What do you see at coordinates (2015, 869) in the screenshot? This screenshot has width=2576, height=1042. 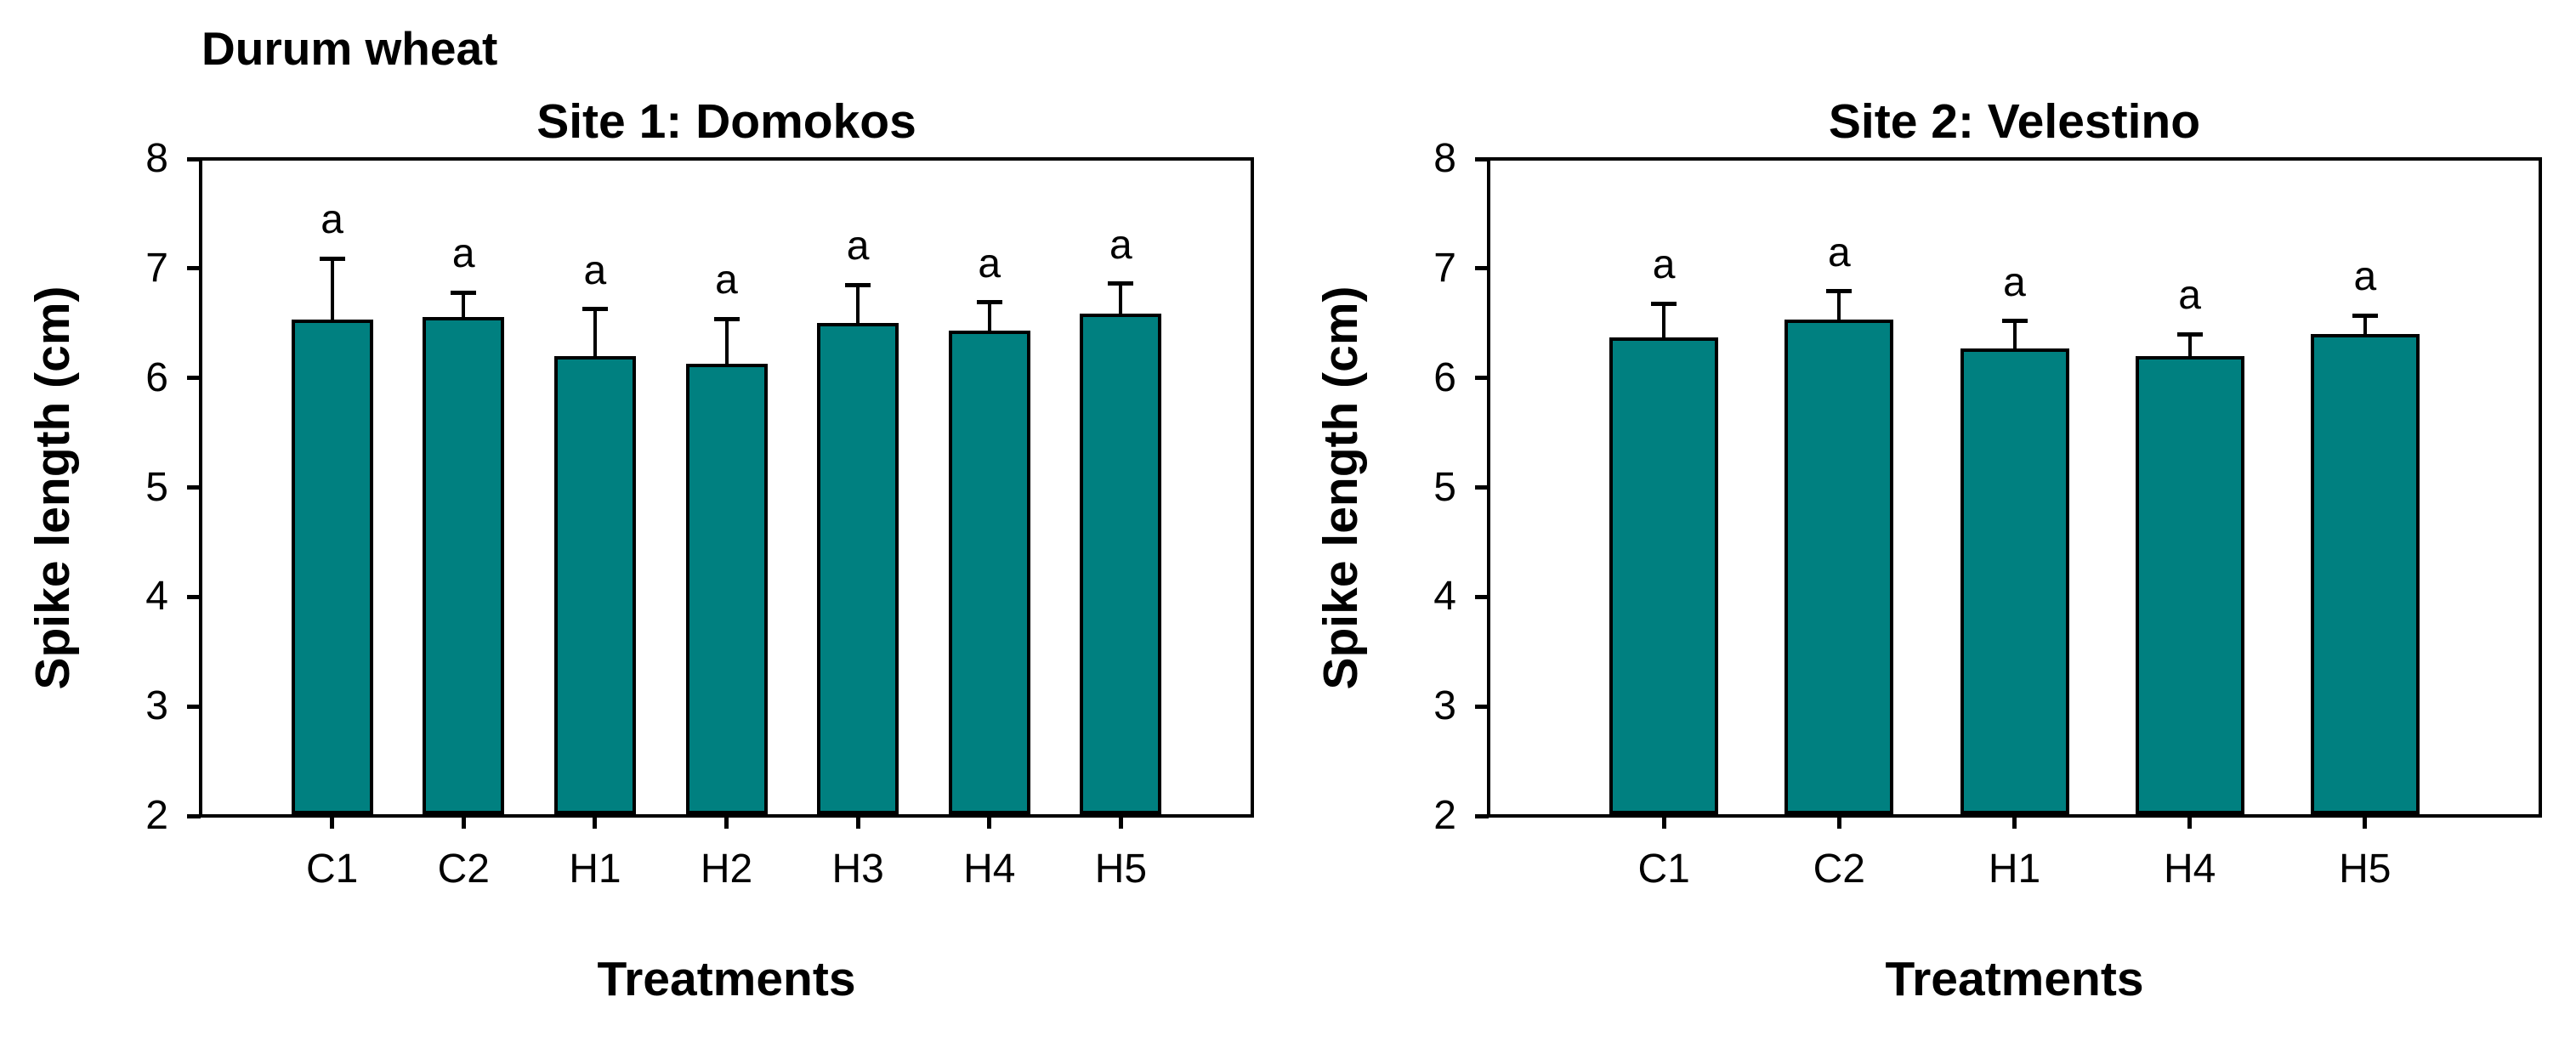 I see `x-tick-label-H1: H1` at bounding box center [2015, 869].